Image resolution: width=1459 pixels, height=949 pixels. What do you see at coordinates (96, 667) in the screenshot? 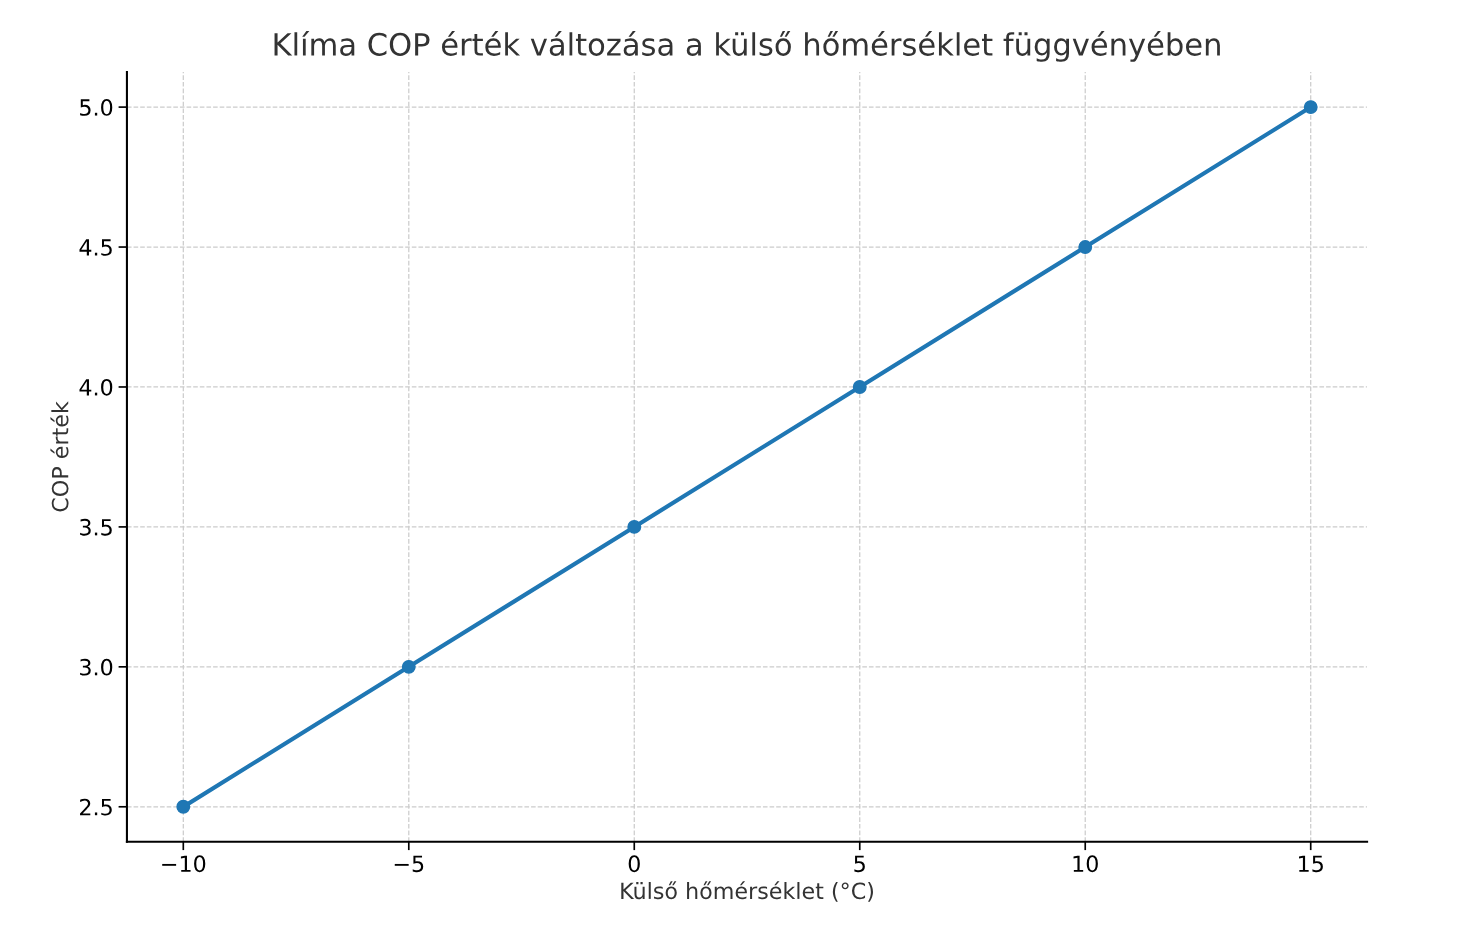
I see `y-tick-label: 3.0` at bounding box center [96, 667].